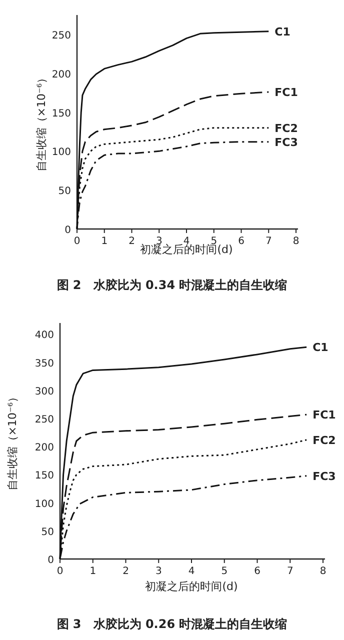 The height and width of the screenshot is (640, 344). Describe the element at coordinates (158, 571) in the screenshot. I see `x-tick-label: 3` at that location.